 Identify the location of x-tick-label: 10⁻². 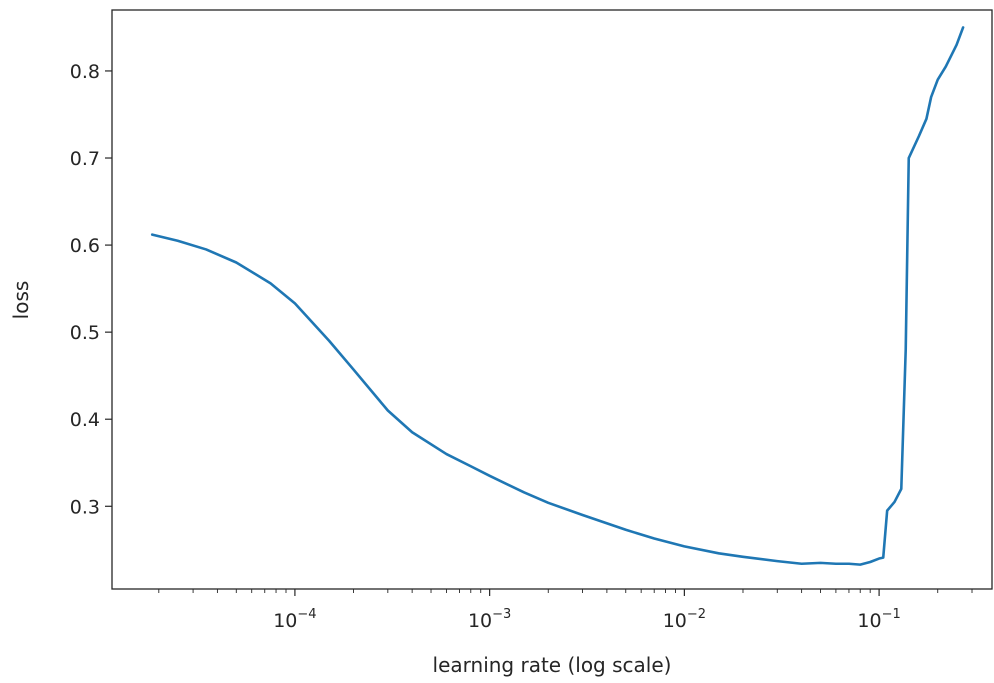
(684, 619).